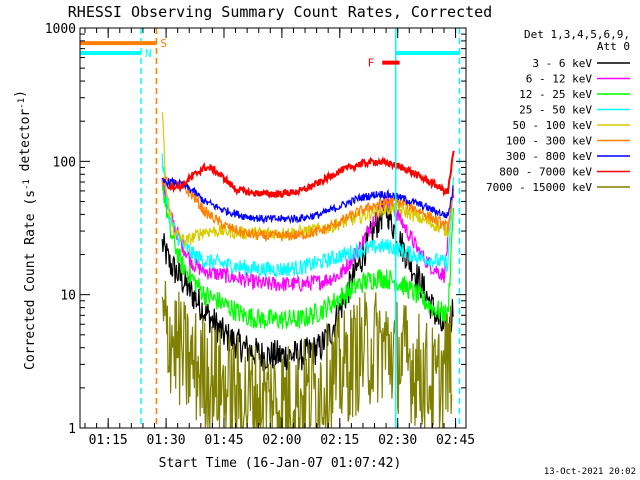 The height and width of the screenshot is (480, 640). Describe the element at coordinates (559, 79) in the screenshot. I see `legend-label-2: 6 - 12 keV` at that location.